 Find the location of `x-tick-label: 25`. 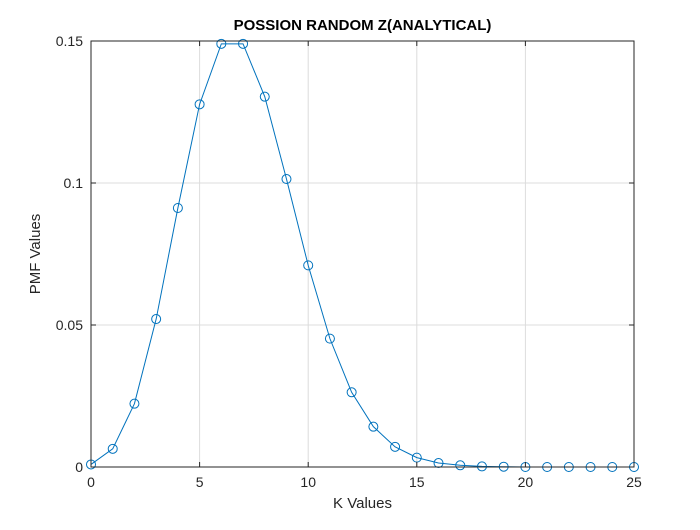

x-tick-label: 25 is located at coordinates (634, 482).